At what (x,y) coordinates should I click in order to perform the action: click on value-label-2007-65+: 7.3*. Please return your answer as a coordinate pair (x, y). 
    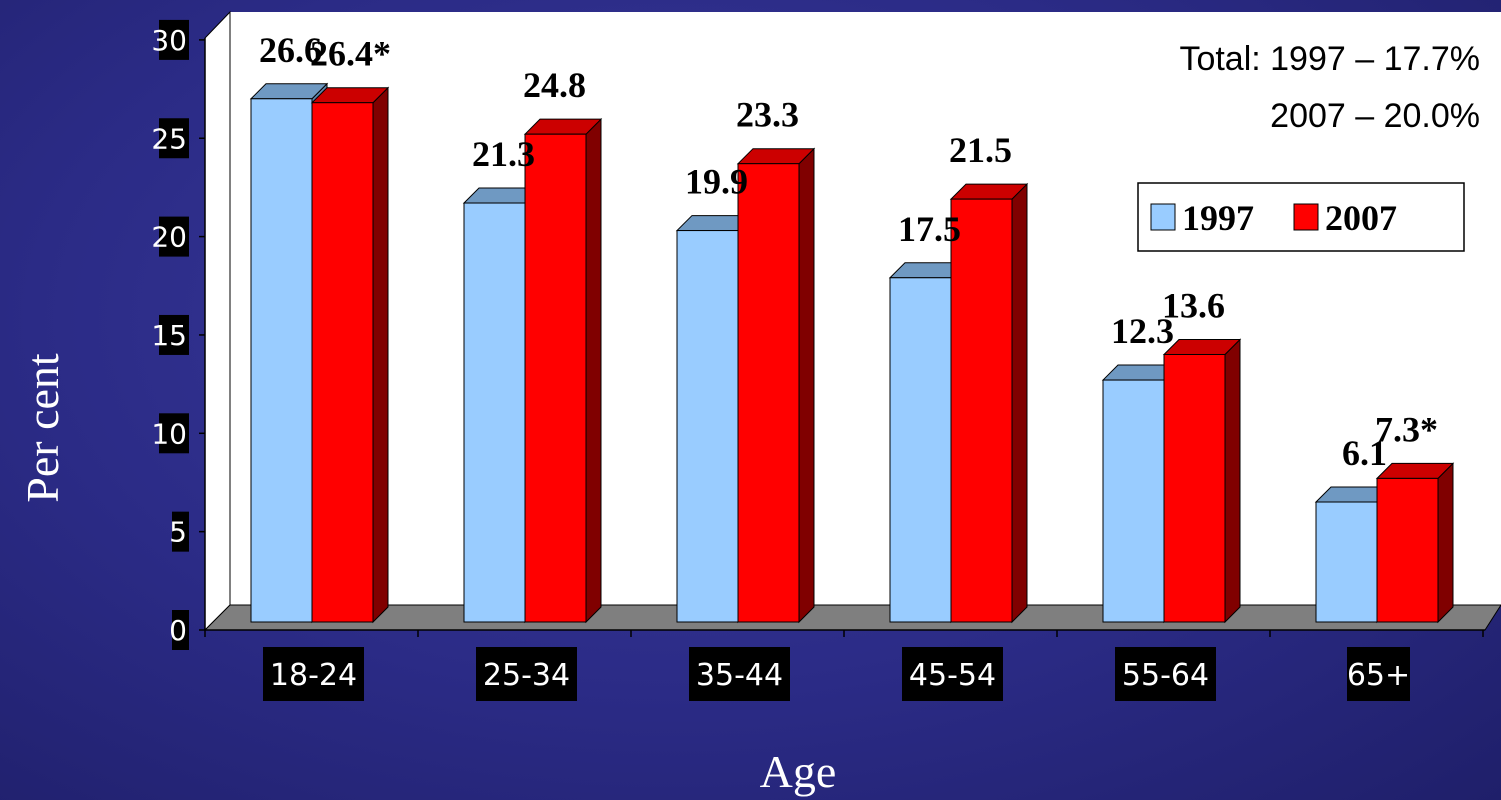
    Looking at the image, I should click on (1406, 429).